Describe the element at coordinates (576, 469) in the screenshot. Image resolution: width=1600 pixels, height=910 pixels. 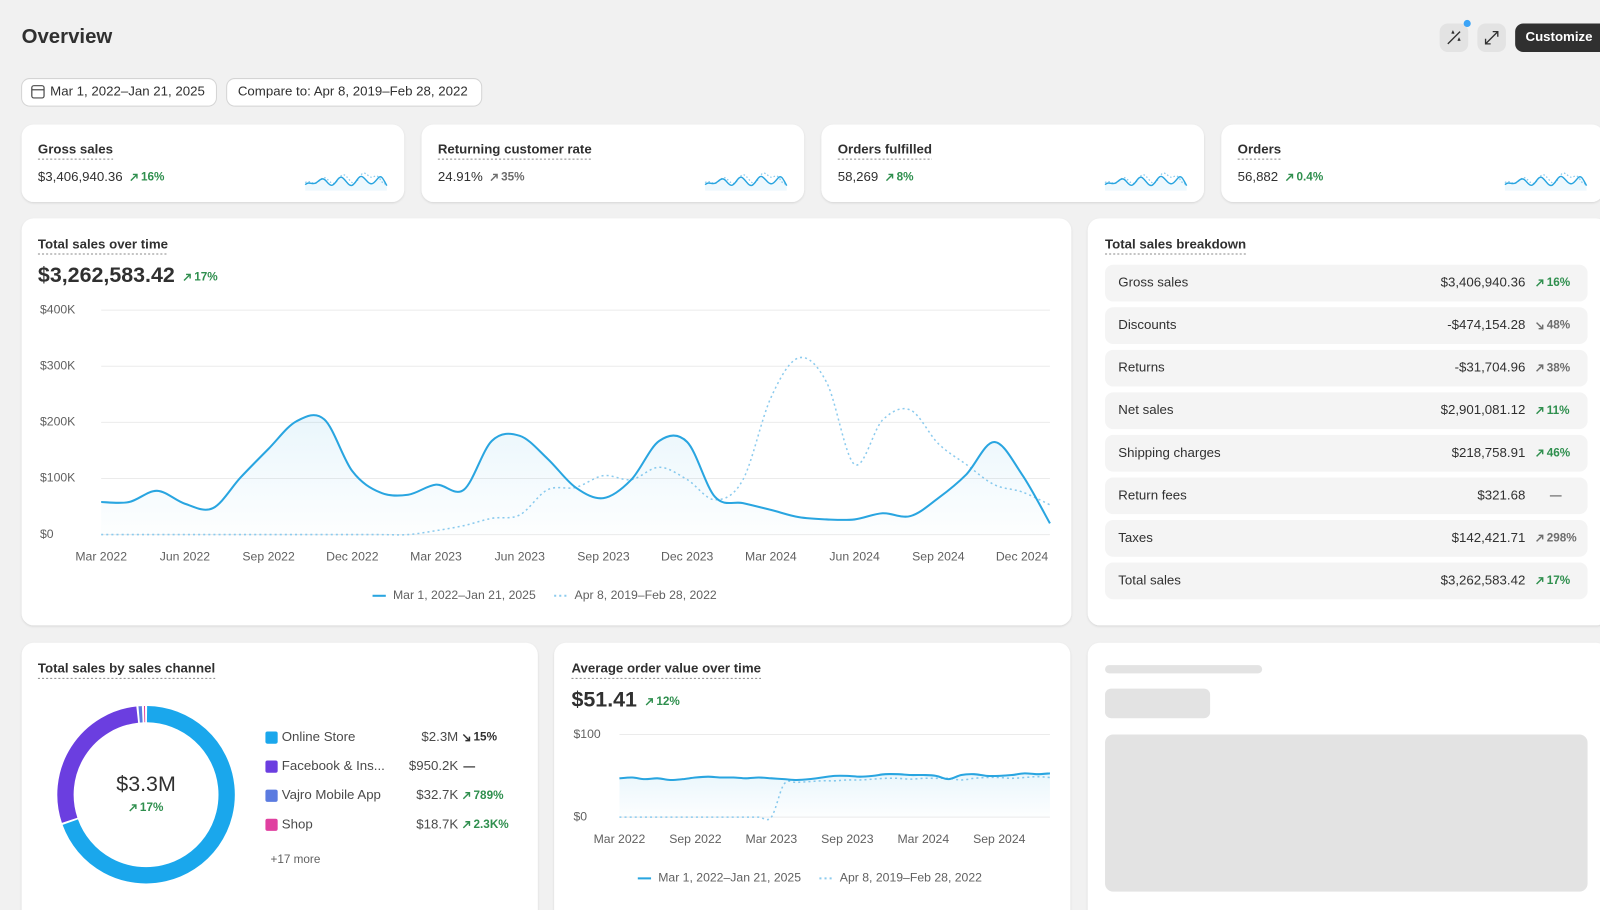
I see `series-line` at that location.